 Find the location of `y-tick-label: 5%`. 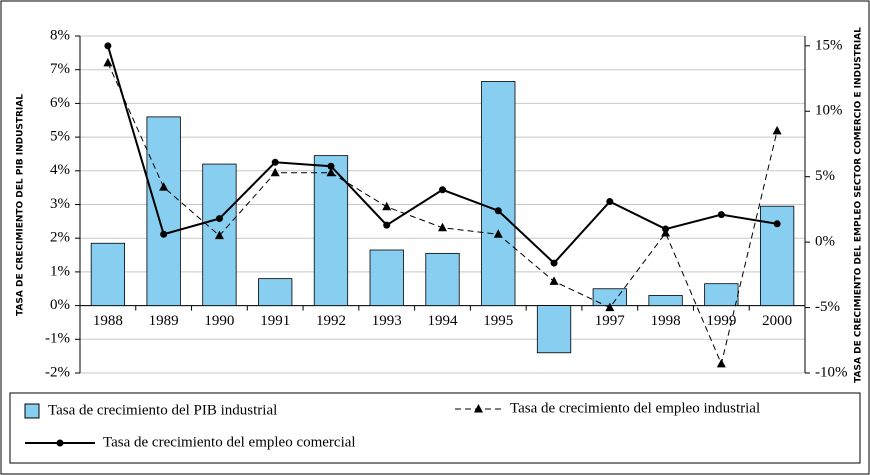

y-tick-label: 5% is located at coordinates (60, 137).